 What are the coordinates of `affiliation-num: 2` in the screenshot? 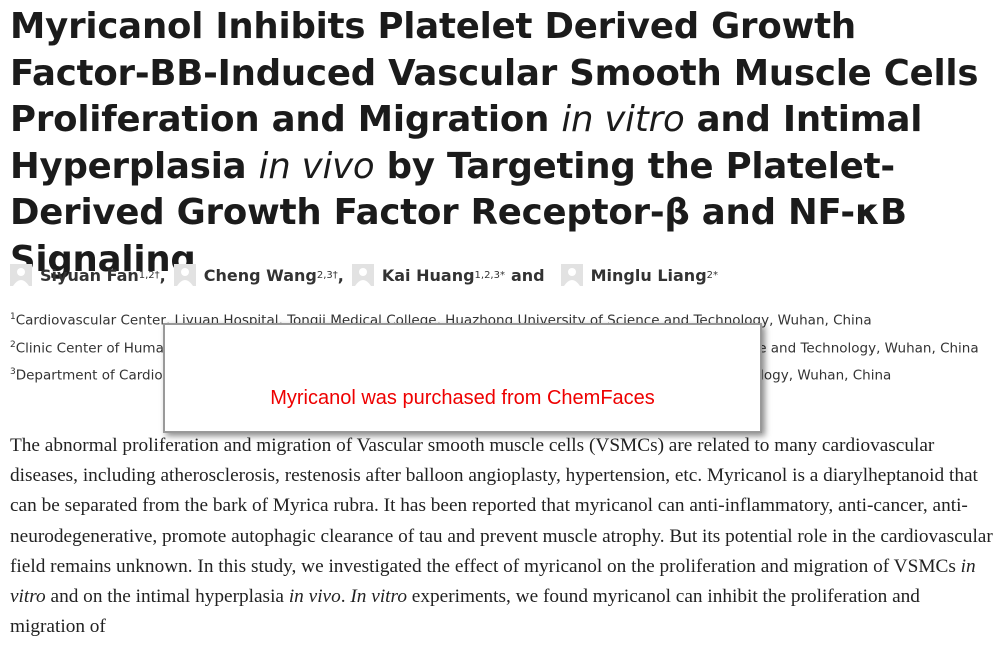 It's located at (13, 344).